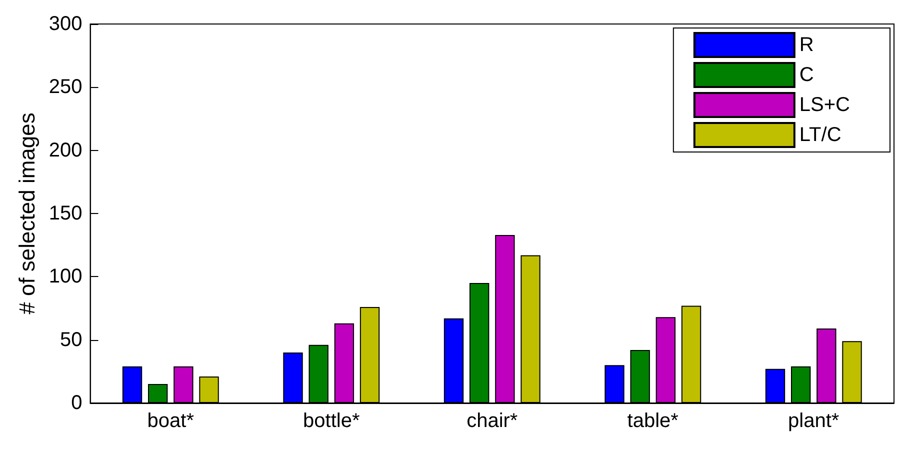  I want to click on x-tick-label: boat*, so click(170, 421).